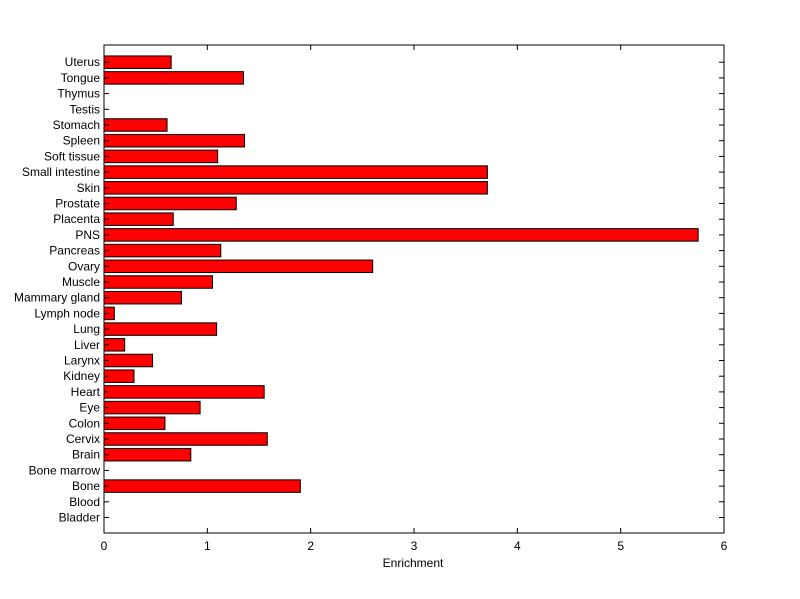 The width and height of the screenshot is (800, 599). Describe the element at coordinates (152, 407) in the screenshot. I see `bar-eye` at that location.